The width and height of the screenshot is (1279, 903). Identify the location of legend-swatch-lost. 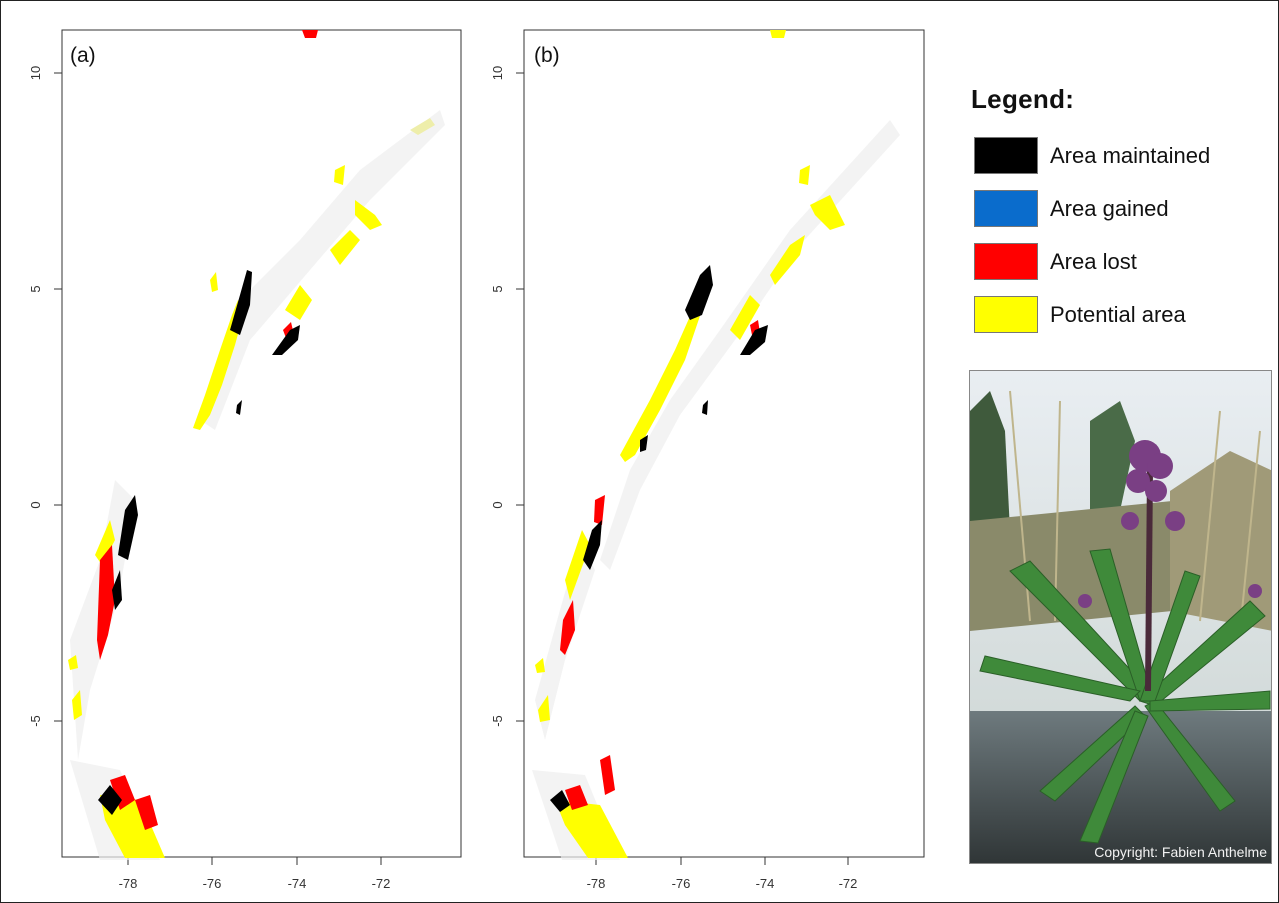
(1006, 261).